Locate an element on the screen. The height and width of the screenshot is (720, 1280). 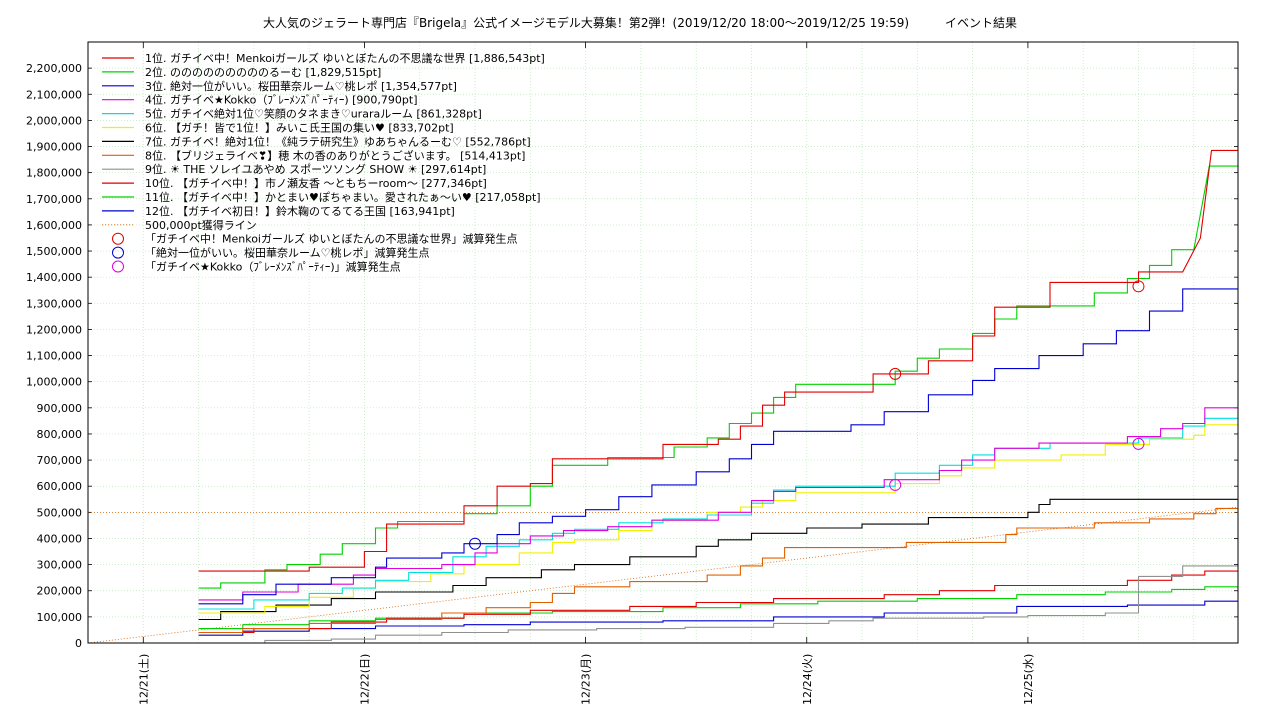
y-tick-label: 1,000,000 is located at coordinates (54, 382).